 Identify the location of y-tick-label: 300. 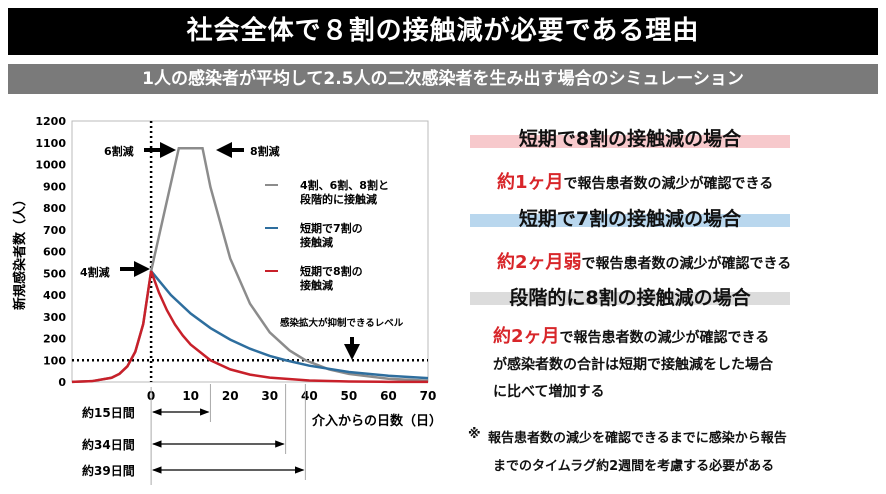
(54, 317).